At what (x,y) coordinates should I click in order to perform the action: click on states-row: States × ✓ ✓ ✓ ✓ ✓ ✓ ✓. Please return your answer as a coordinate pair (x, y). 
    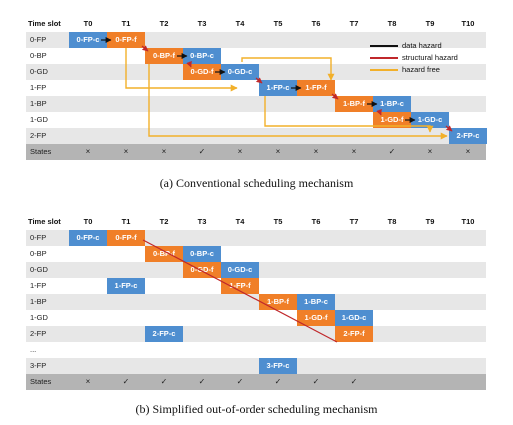
    Looking at the image, I should click on (256, 382).